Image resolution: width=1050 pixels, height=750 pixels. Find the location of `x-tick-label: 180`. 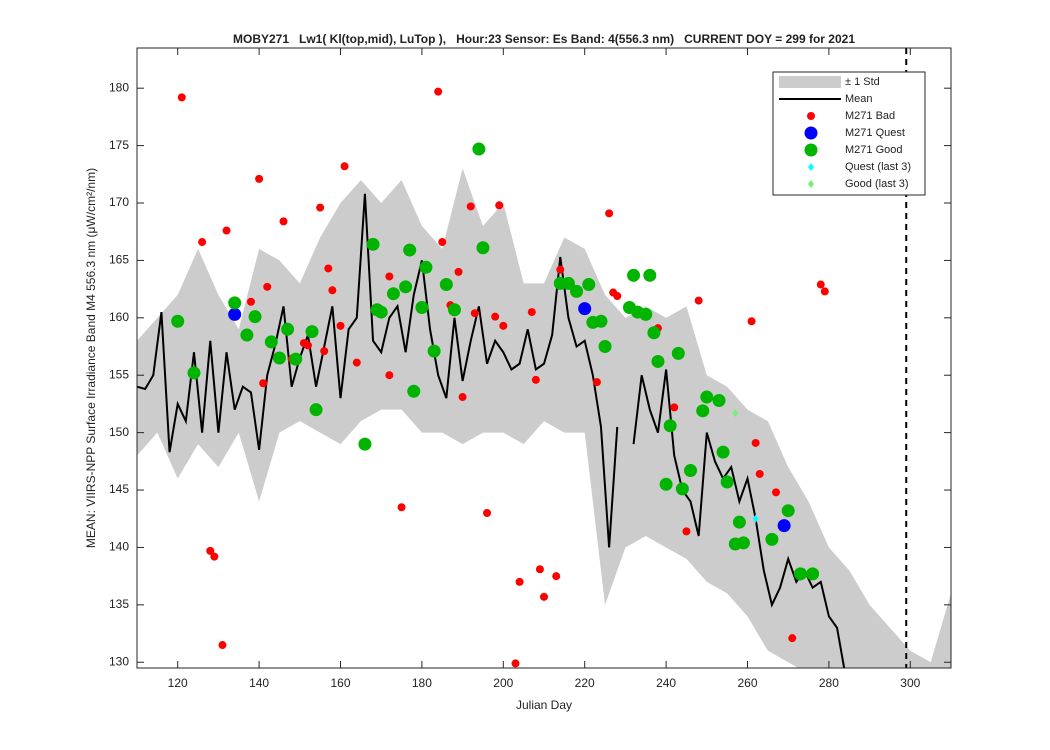

x-tick-label: 180 is located at coordinates (422, 683).